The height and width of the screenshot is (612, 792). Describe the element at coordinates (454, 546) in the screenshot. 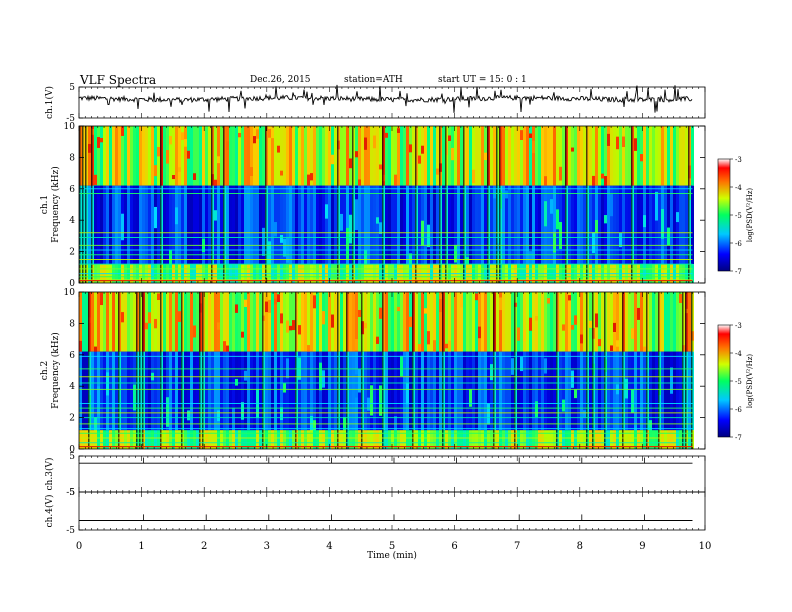

I see `x-tick-label: 6` at that location.